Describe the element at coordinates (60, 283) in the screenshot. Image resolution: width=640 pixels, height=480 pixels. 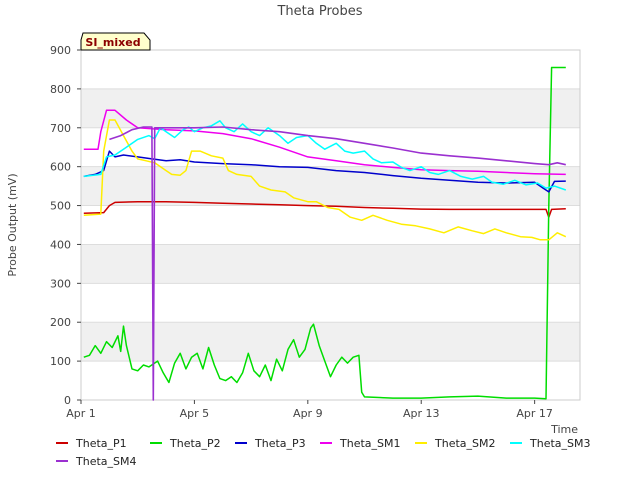
I see `y-tick-label: 300` at that location.